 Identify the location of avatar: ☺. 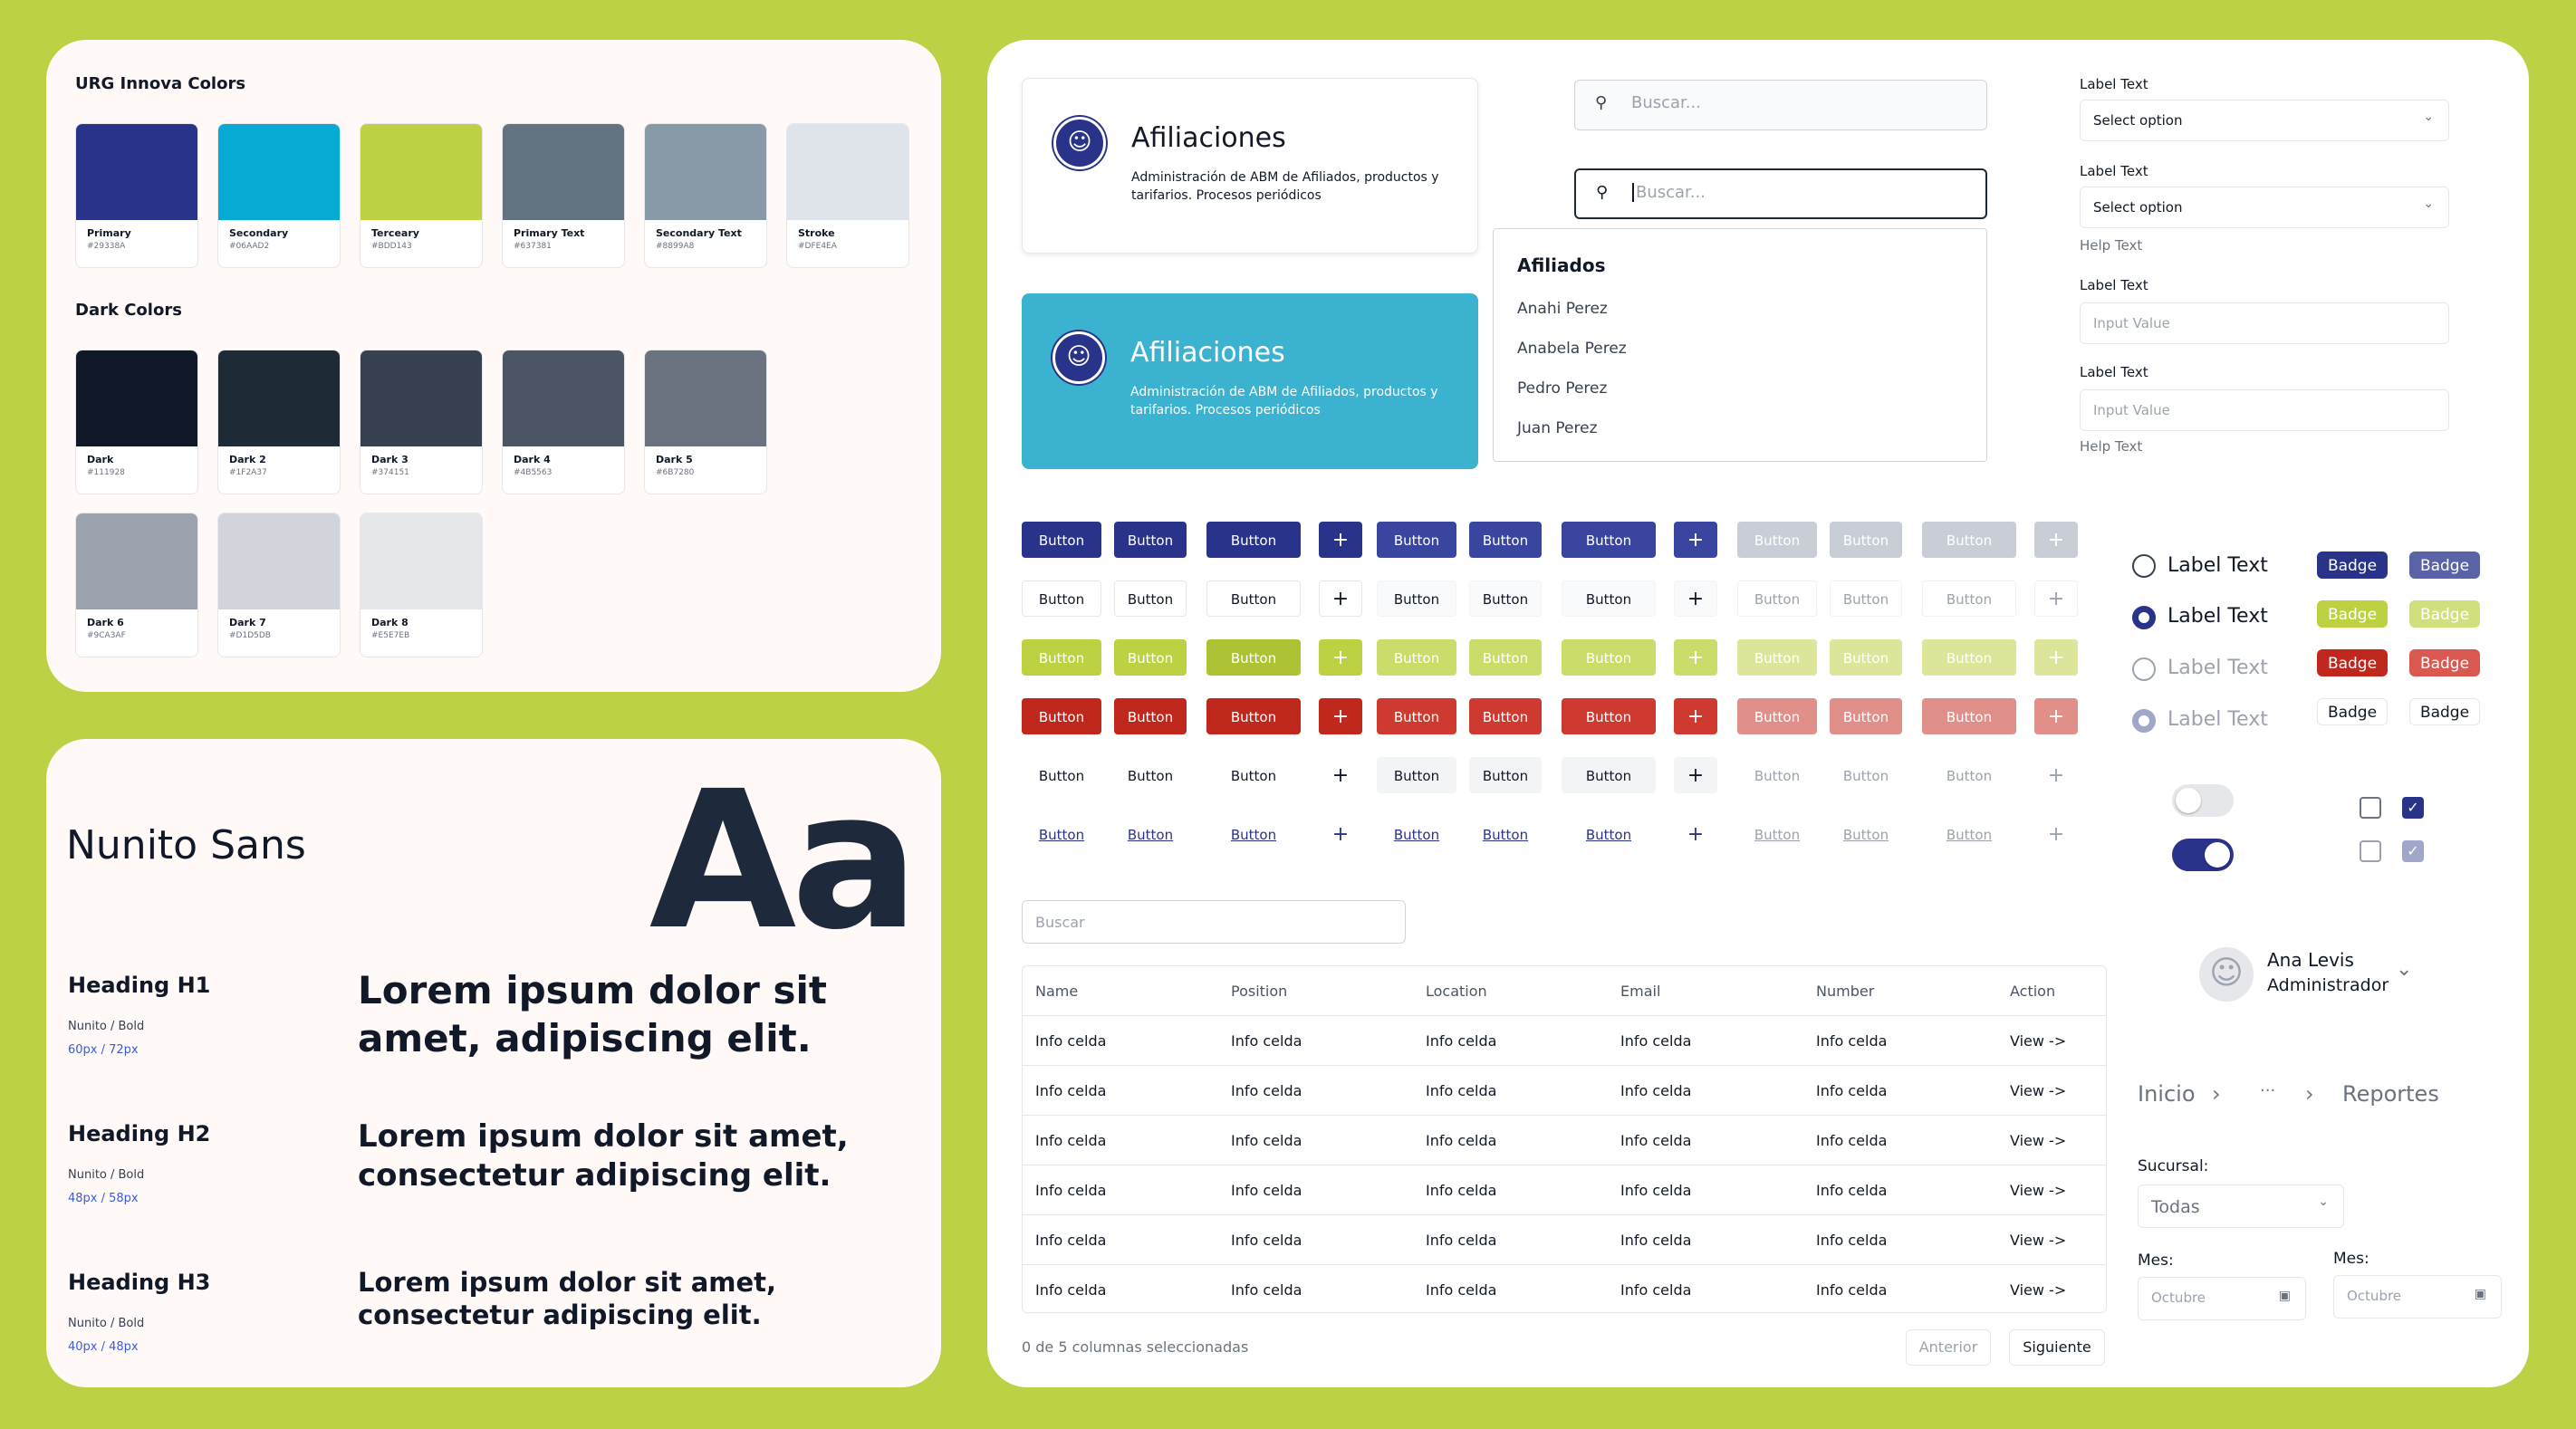
(2226, 974).